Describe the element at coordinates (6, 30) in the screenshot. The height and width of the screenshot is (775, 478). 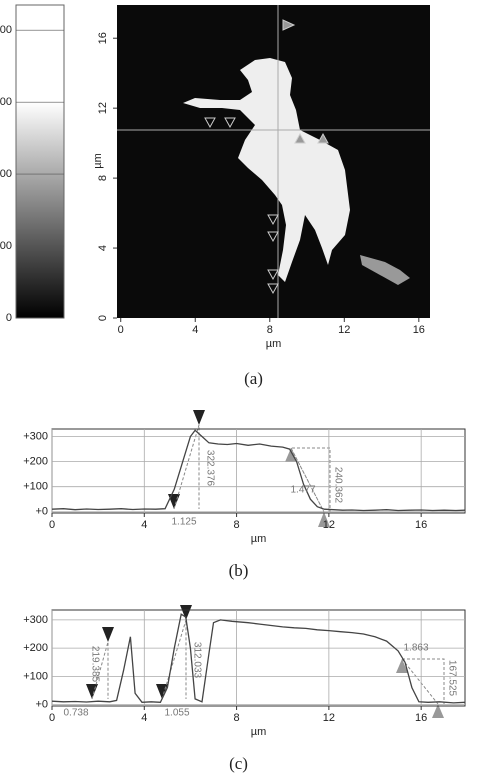
I see `colorbar-tick-label: 400` at that location.